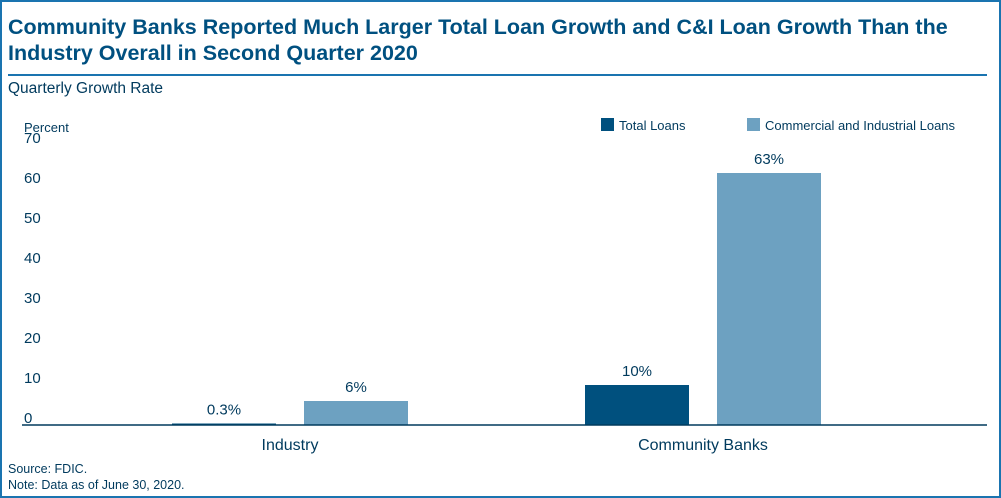 The width and height of the screenshot is (1001, 498). What do you see at coordinates (48, 469) in the screenshot?
I see `source-note: Source: FDIC.` at bounding box center [48, 469].